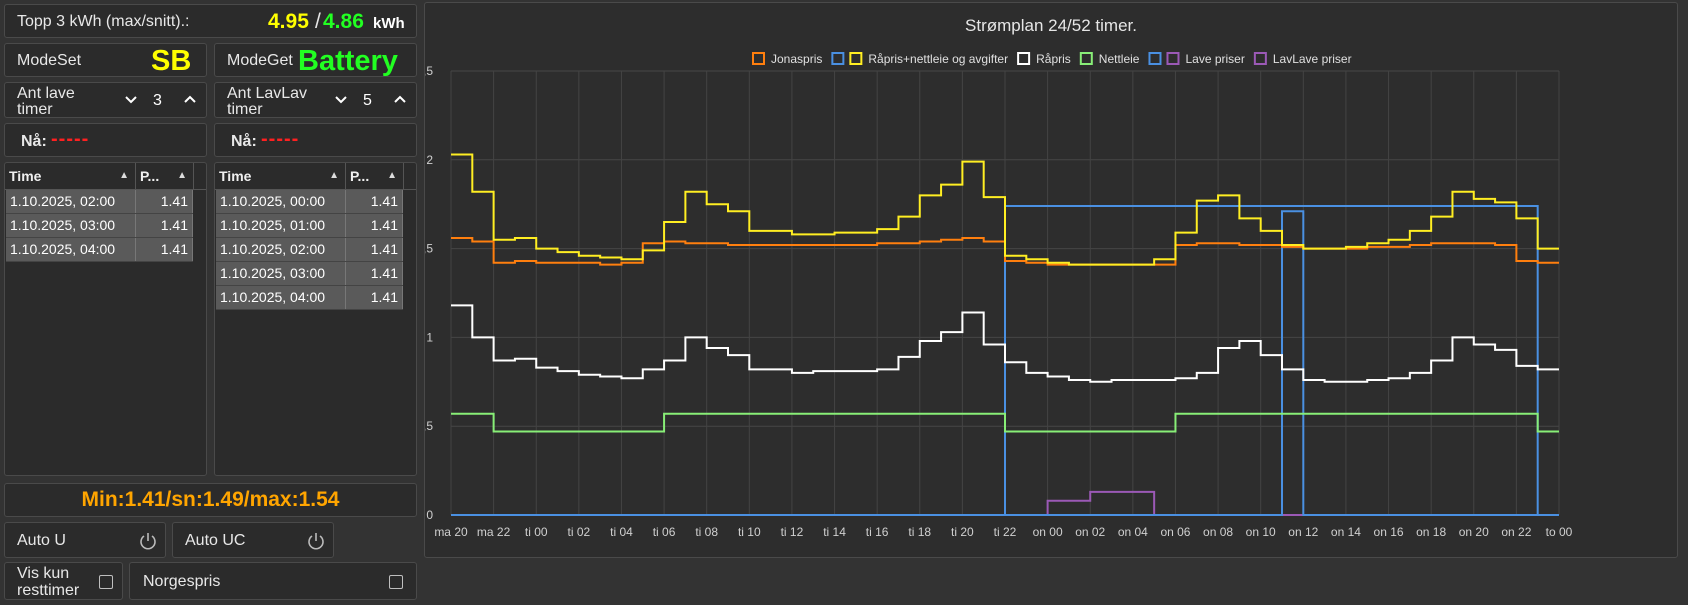 Image resolution: width=1688 pixels, height=605 pixels. What do you see at coordinates (1303, 532) in the screenshot?
I see `x-tick-label: on 12` at bounding box center [1303, 532].